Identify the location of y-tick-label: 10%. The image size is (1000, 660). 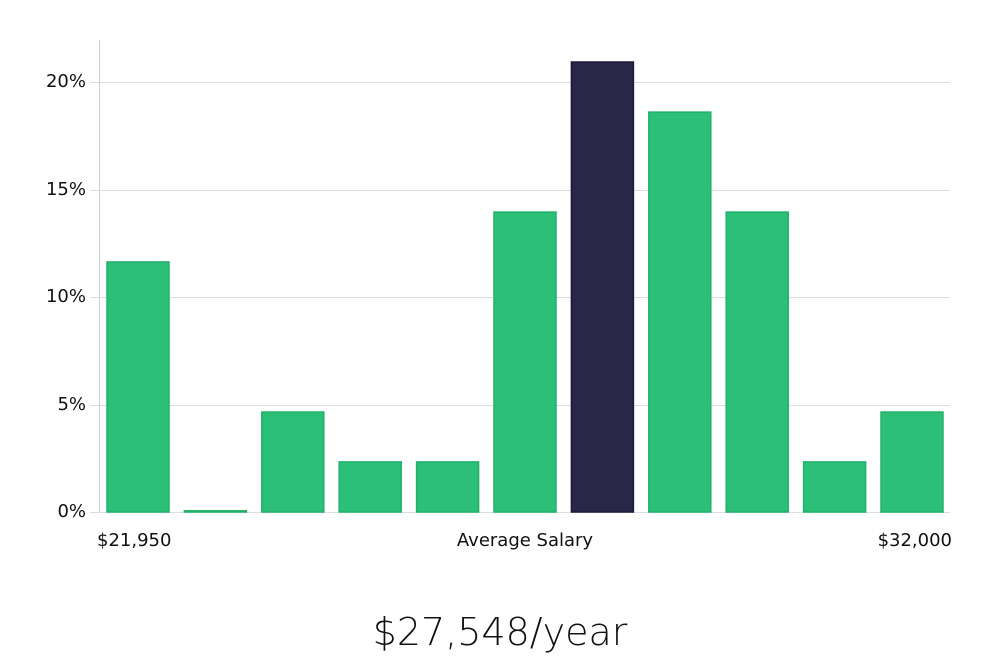
(65, 296).